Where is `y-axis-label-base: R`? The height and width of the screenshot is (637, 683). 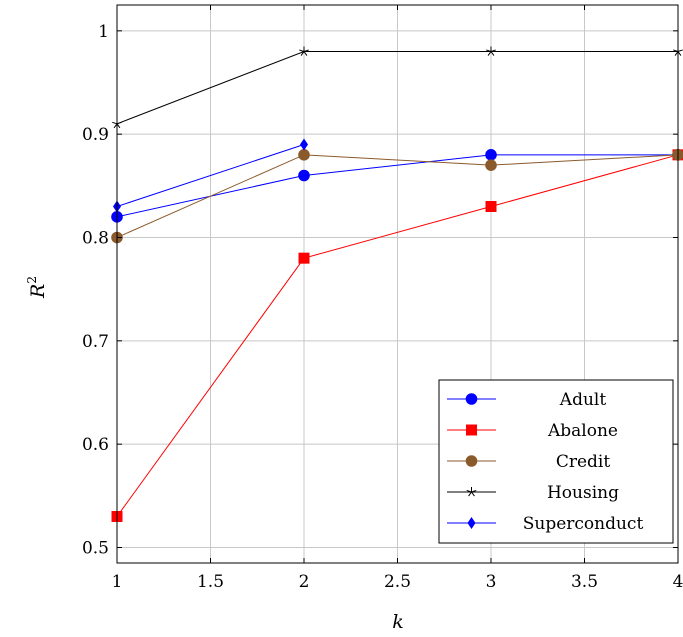 y-axis-label-base: R is located at coordinates (38, 291).